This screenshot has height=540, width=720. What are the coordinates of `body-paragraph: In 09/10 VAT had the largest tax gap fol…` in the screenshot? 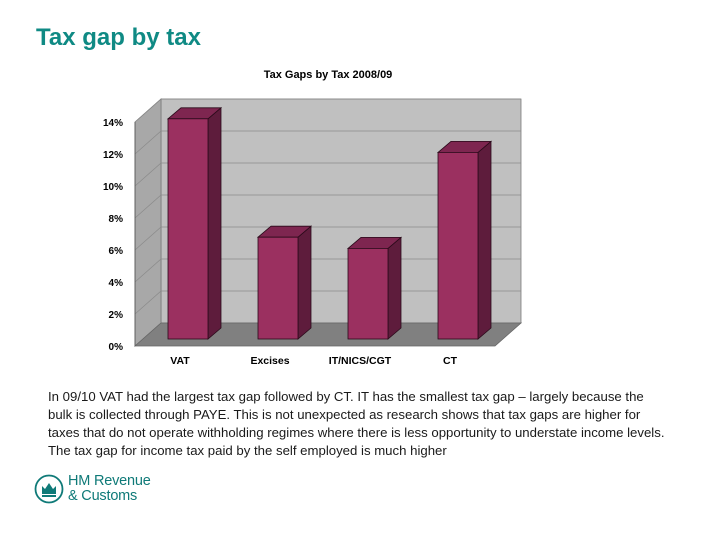 It's located at (356, 423).